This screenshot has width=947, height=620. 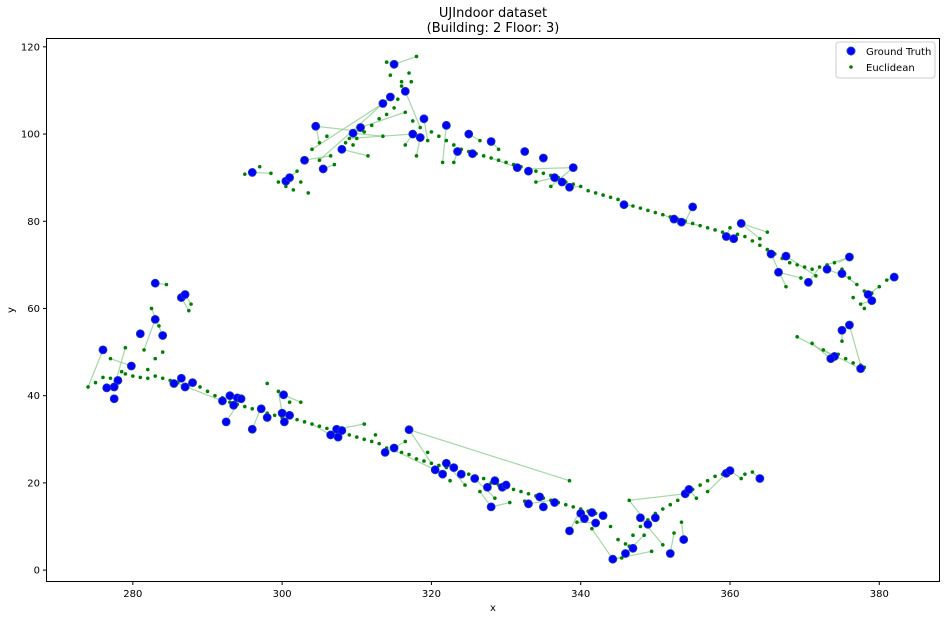 What do you see at coordinates (282, 594) in the screenshot?
I see `x-tick-label: 300` at bounding box center [282, 594].